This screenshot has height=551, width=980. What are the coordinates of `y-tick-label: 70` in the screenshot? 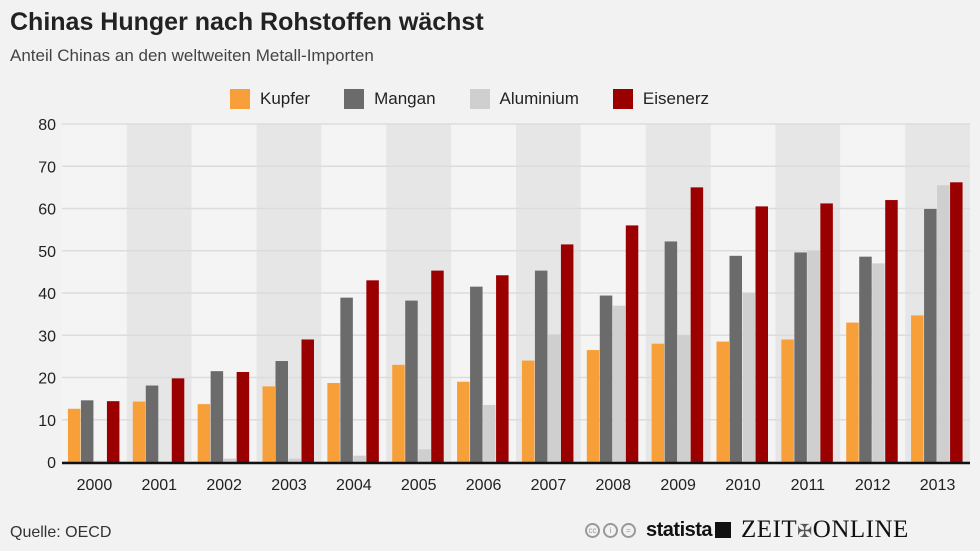 It's located at (47, 167).